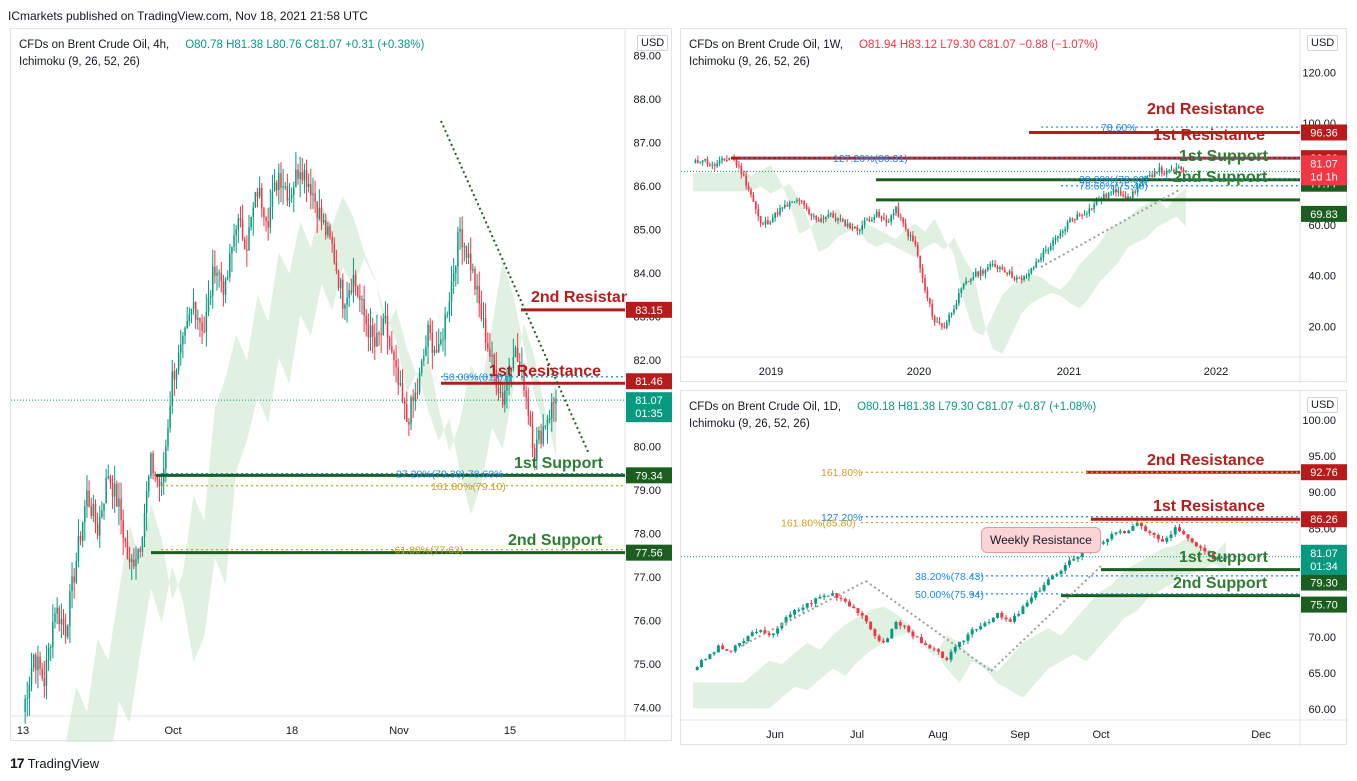  I want to click on trendline, so click(803, 613).